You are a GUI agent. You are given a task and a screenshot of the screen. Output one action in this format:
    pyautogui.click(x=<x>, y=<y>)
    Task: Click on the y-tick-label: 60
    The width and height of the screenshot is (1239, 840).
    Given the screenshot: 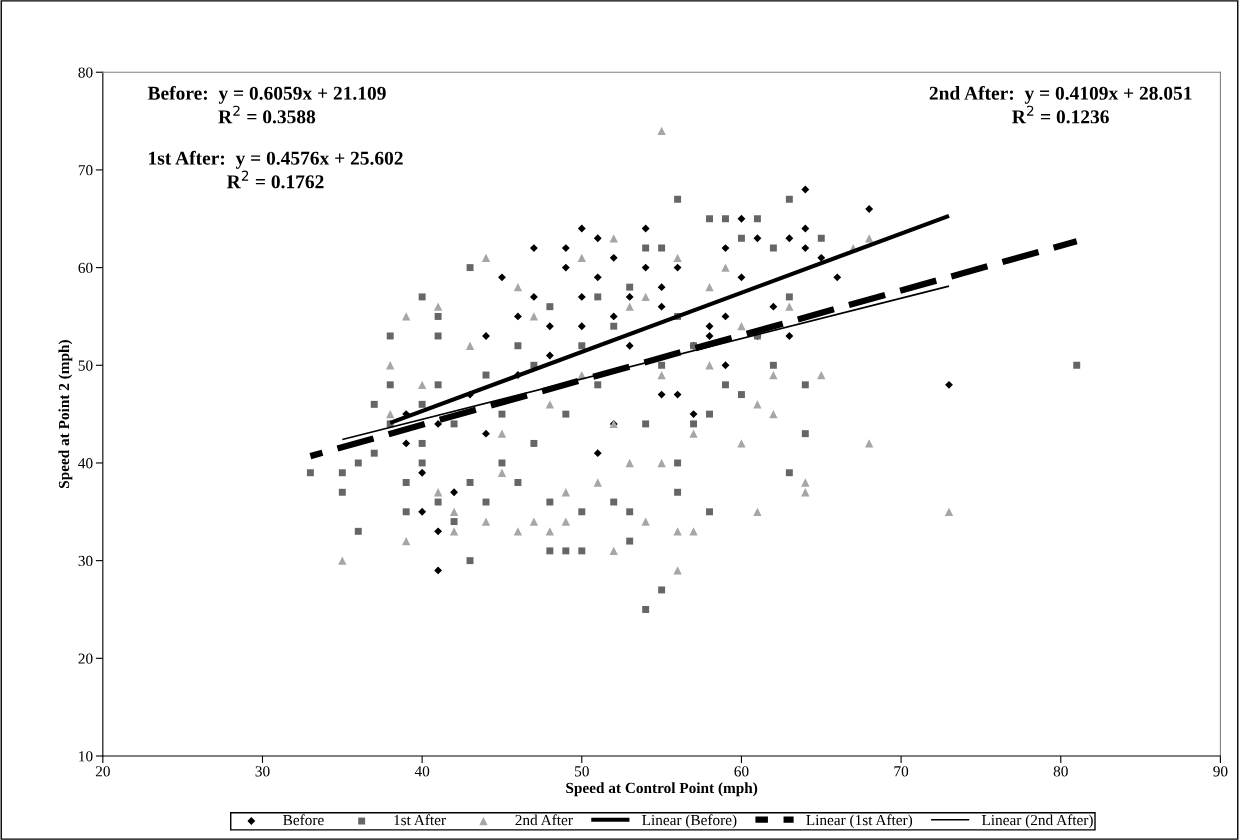 What is the action you would take?
    pyautogui.click(x=85, y=268)
    